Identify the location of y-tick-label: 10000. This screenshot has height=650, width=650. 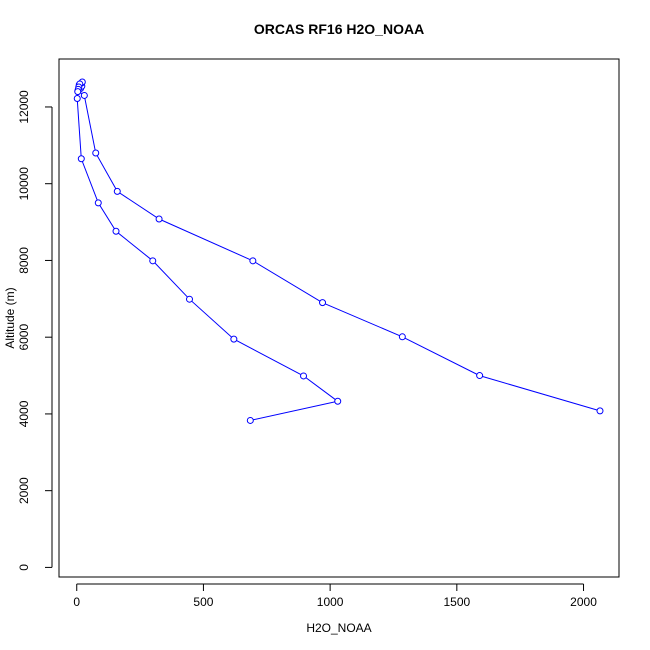
(24, 184).